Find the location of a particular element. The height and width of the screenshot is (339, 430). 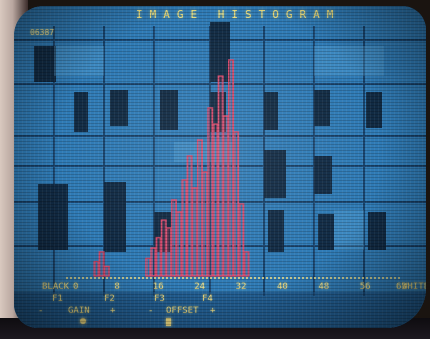

gain-plus-button: + is located at coordinates (112, 311).